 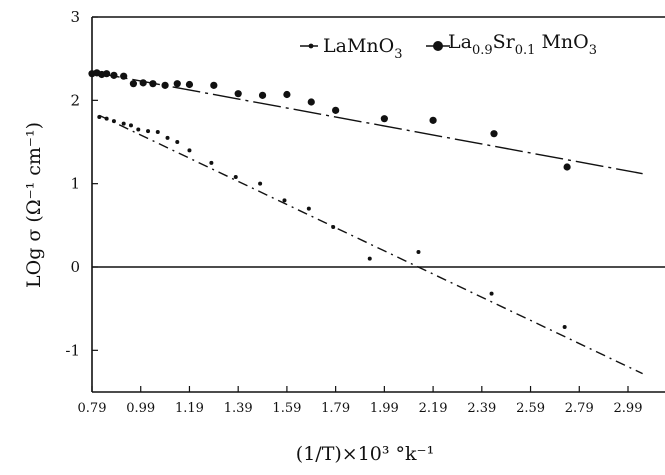 What do you see at coordinates (189, 408) in the screenshot?
I see `x-tick-label: 1.19` at bounding box center [189, 408].